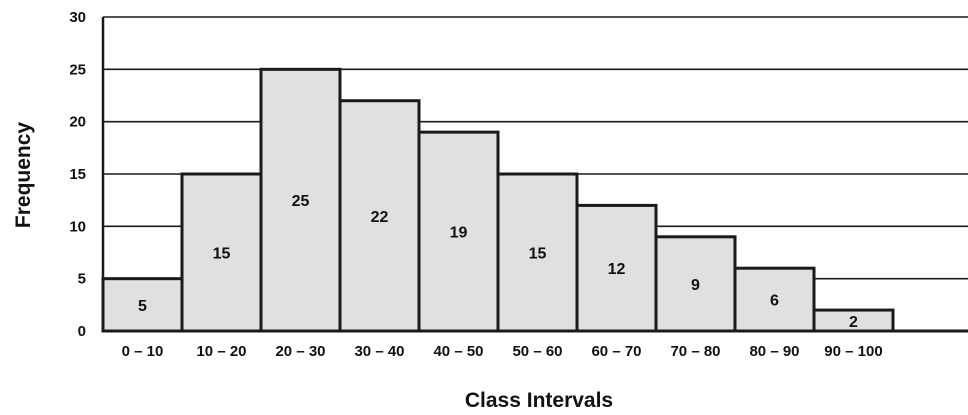 Image resolution: width=968 pixels, height=415 pixels. I want to click on bar-data-label: 12, so click(617, 269).